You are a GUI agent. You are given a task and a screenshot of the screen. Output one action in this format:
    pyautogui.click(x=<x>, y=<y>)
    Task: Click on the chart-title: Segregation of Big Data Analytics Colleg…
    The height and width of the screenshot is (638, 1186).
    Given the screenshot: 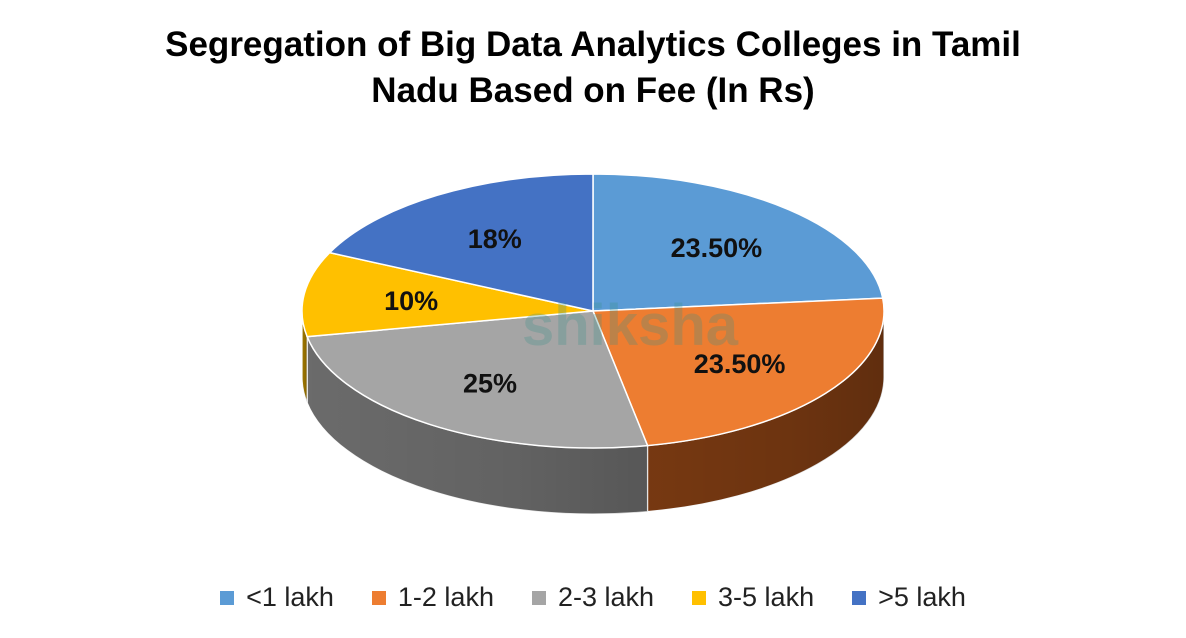 What is the action you would take?
    pyautogui.click(x=593, y=68)
    